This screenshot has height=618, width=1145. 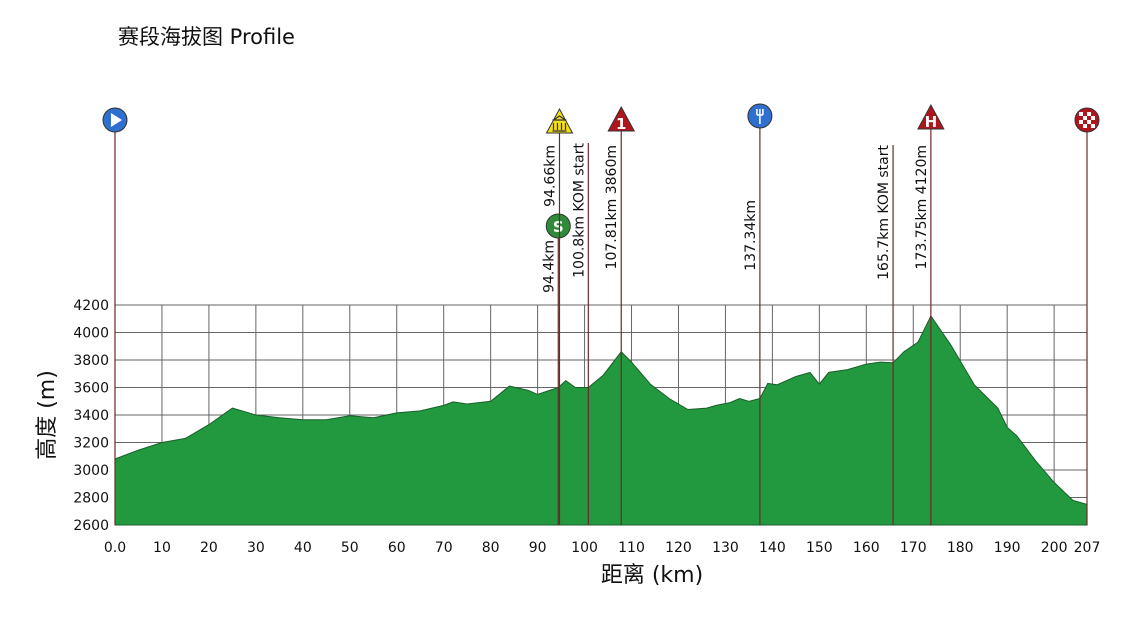 What do you see at coordinates (819, 548) in the screenshot?
I see `x-tick-label: 150` at bounding box center [819, 548].